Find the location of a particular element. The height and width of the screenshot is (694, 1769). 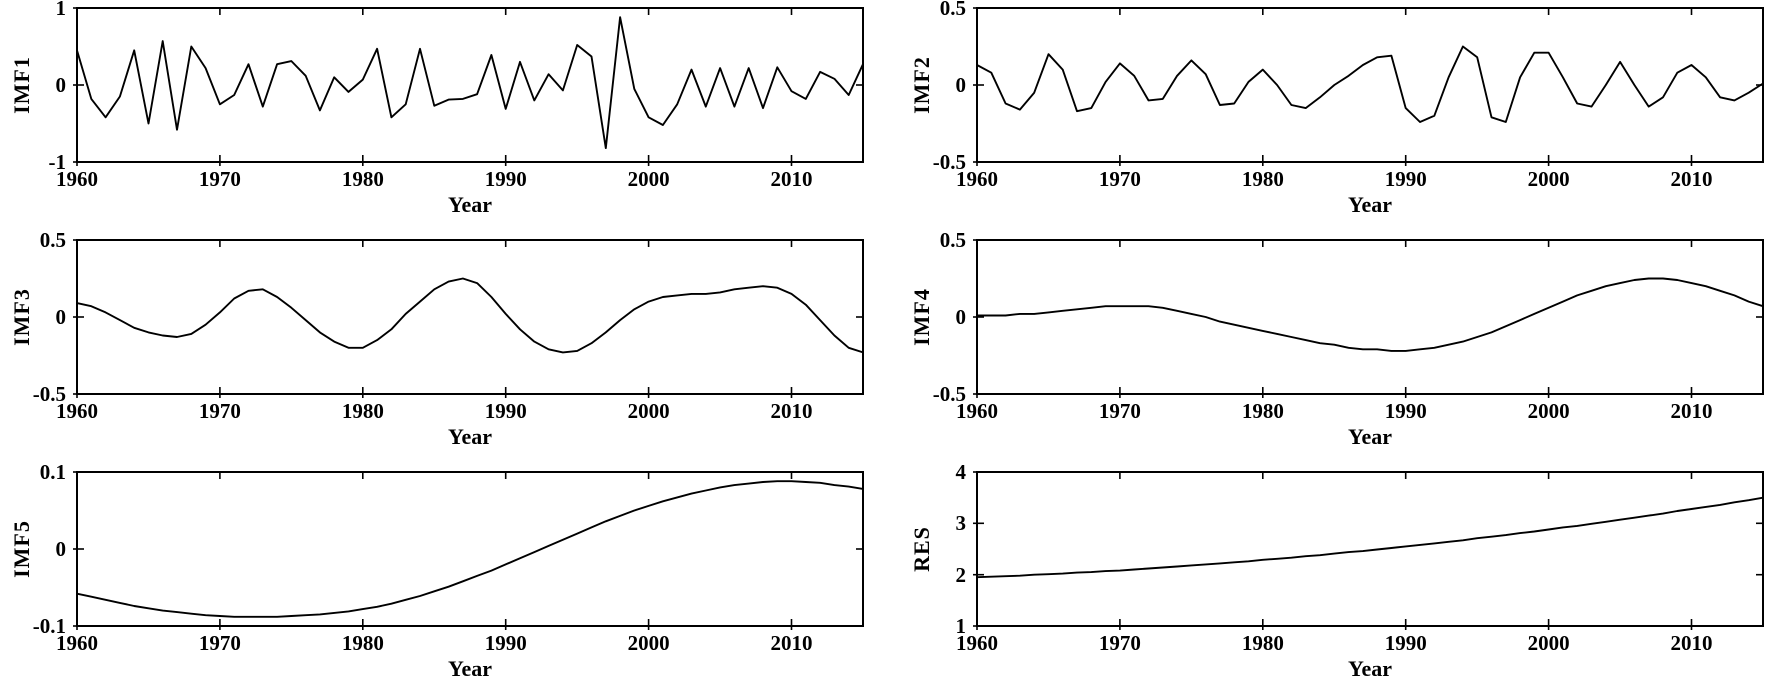

y-tick-label: -1 is located at coordinates (57, 162).